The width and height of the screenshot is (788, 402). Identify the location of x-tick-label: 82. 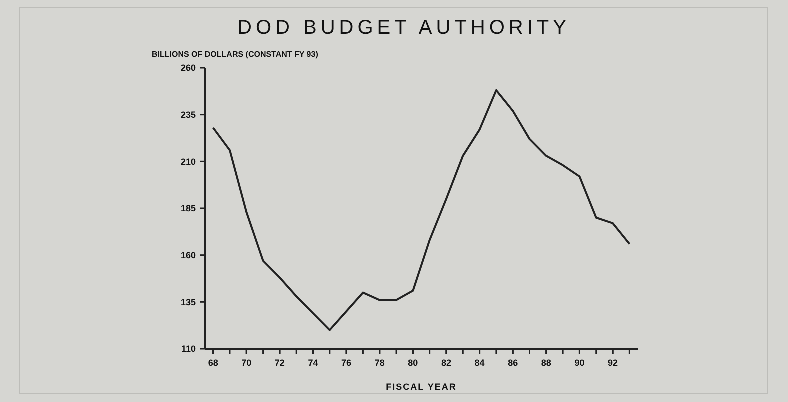
(446, 363).